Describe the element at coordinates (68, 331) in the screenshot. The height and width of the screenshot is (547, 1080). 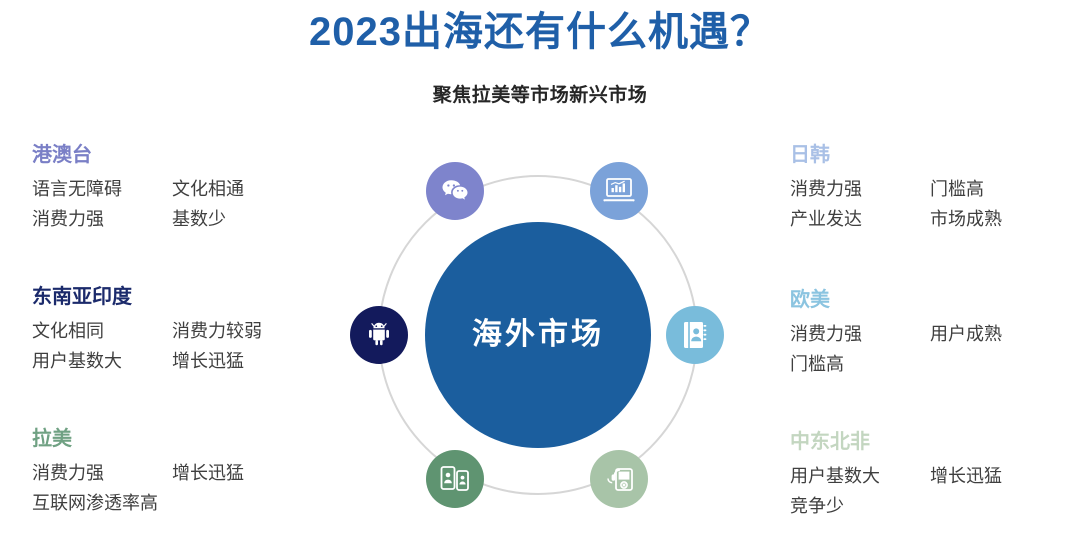
I see `attribute: 文化相同` at that location.